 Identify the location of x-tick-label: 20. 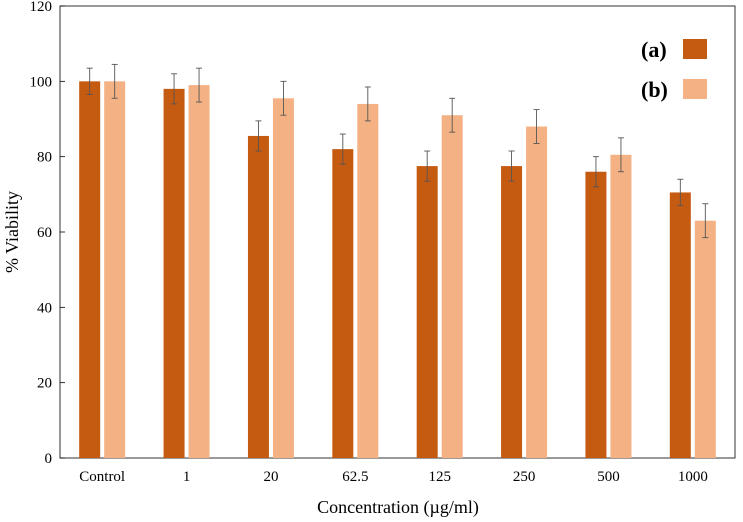
(270, 477).